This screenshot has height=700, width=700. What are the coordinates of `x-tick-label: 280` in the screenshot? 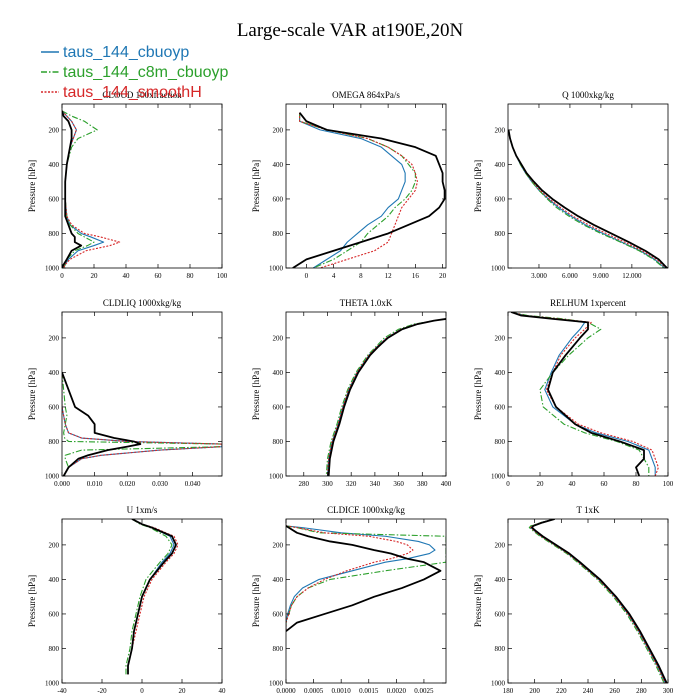 It's located at (304, 484).